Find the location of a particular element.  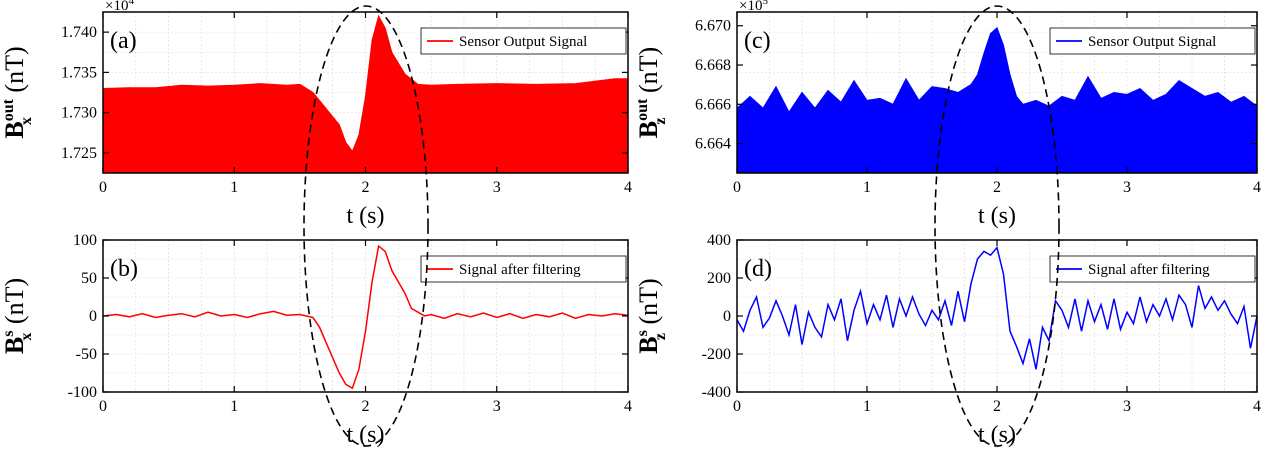

axis-multiplier: ×105 is located at coordinates (753, 7).